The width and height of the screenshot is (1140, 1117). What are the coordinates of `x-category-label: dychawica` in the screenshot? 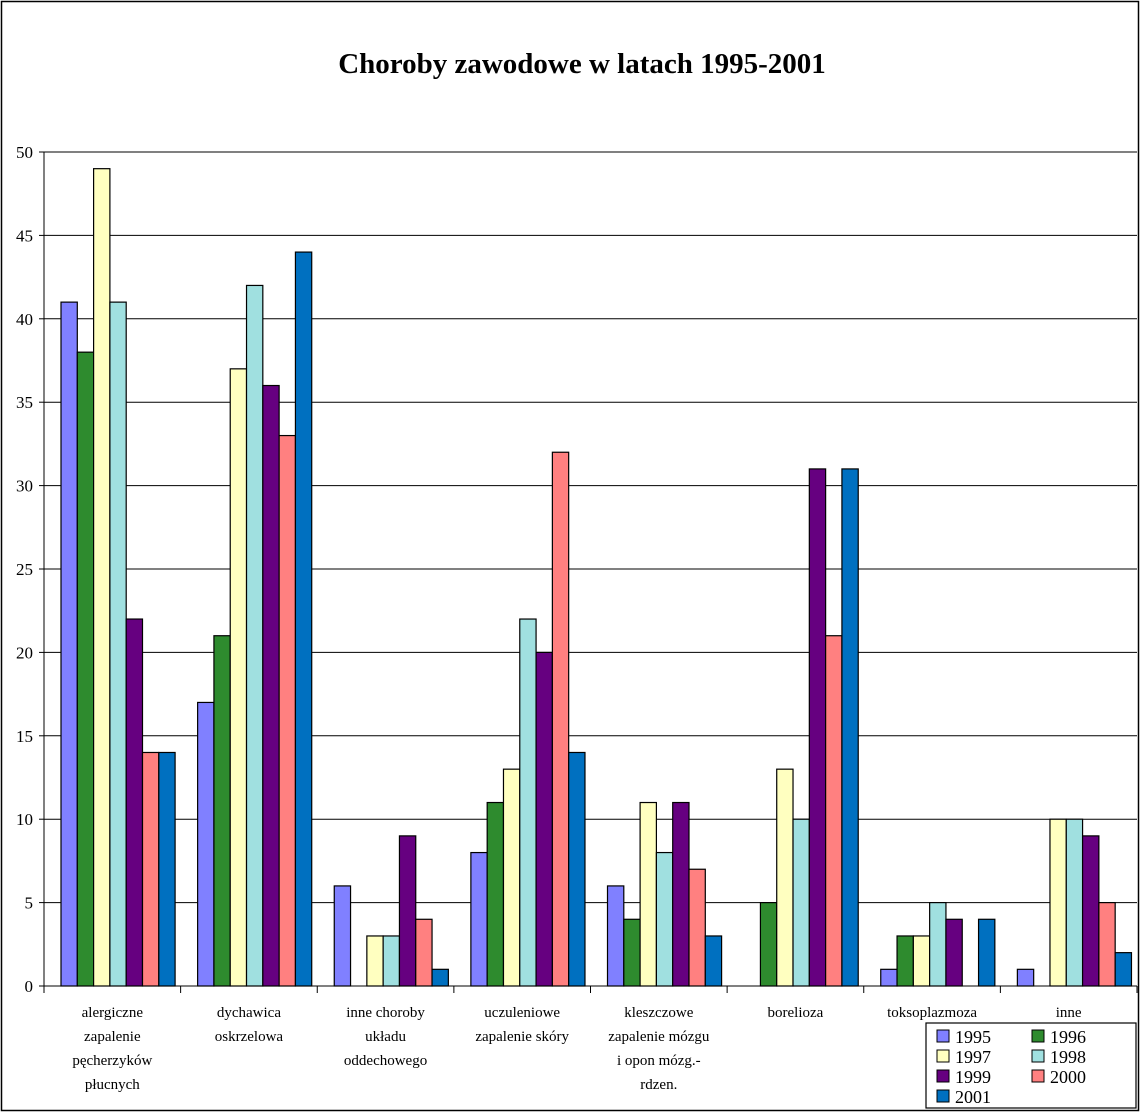 It's located at (249, 1013).